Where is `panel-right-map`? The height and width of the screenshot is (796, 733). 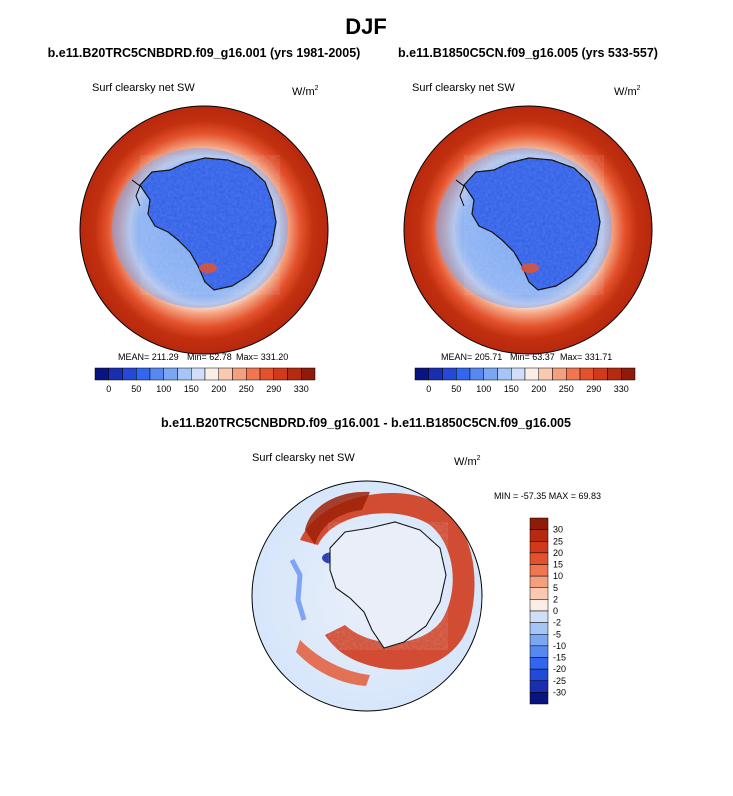 panel-right-map is located at coordinates (528, 230).